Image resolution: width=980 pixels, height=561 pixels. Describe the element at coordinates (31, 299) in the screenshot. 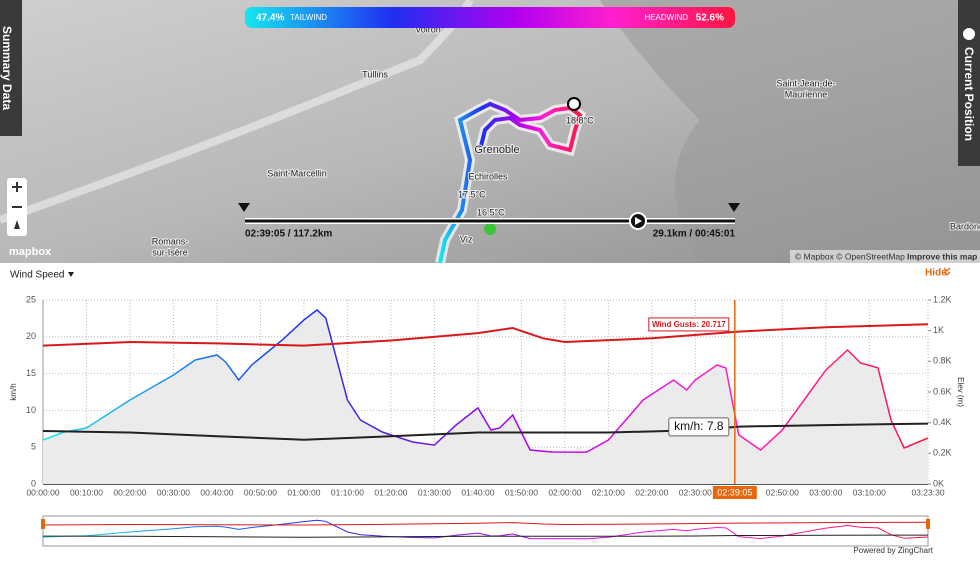

I see `y-tick-label: 25` at that location.